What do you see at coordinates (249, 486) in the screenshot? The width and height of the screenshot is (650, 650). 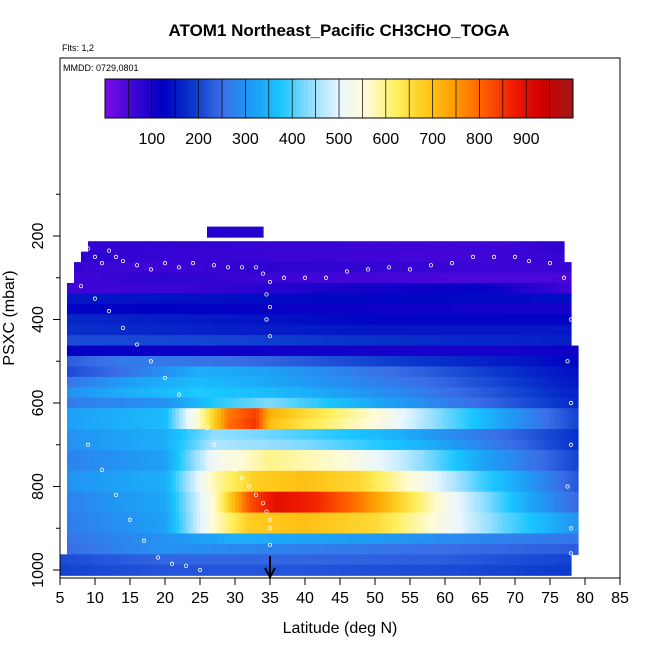 I see `sample-point` at bounding box center [249, 486].